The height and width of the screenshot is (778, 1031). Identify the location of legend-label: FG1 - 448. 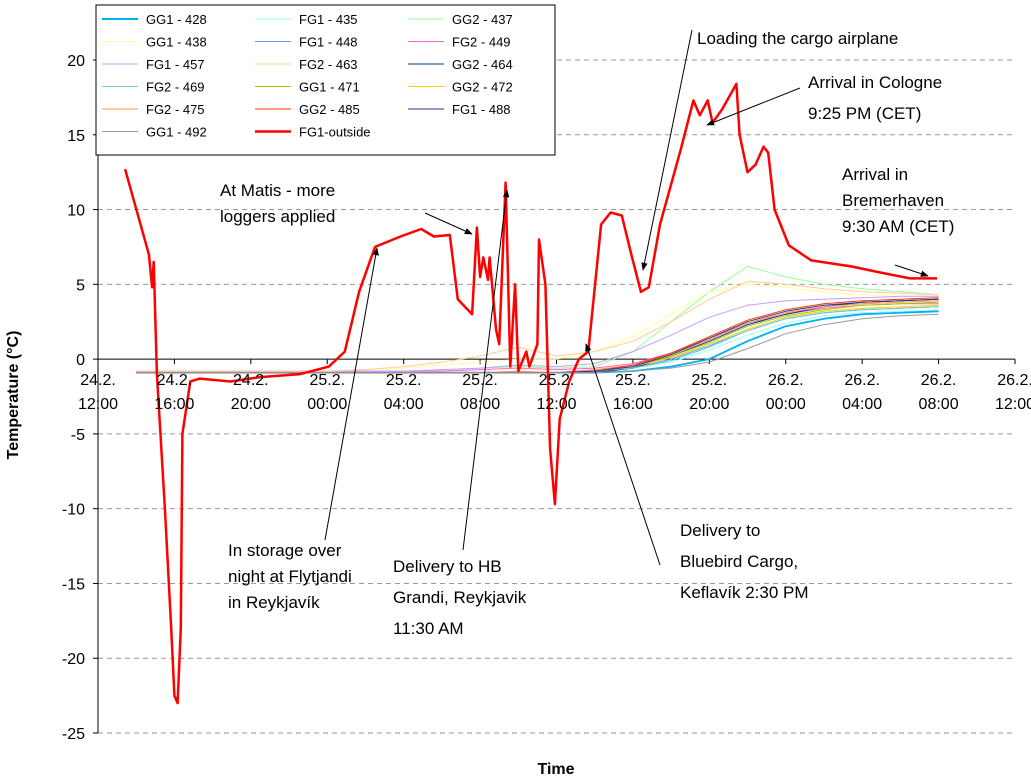
(328, 42).